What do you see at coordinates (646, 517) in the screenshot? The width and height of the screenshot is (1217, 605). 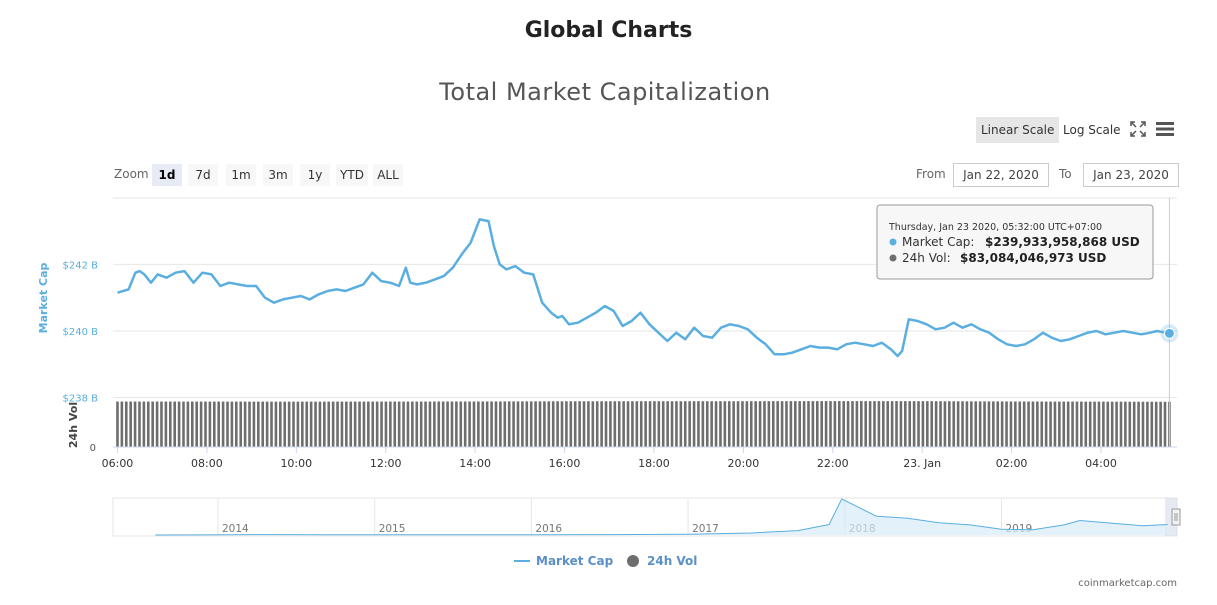 I see `navigator: 201420152016201720182019` at bounding box center [646, 517].